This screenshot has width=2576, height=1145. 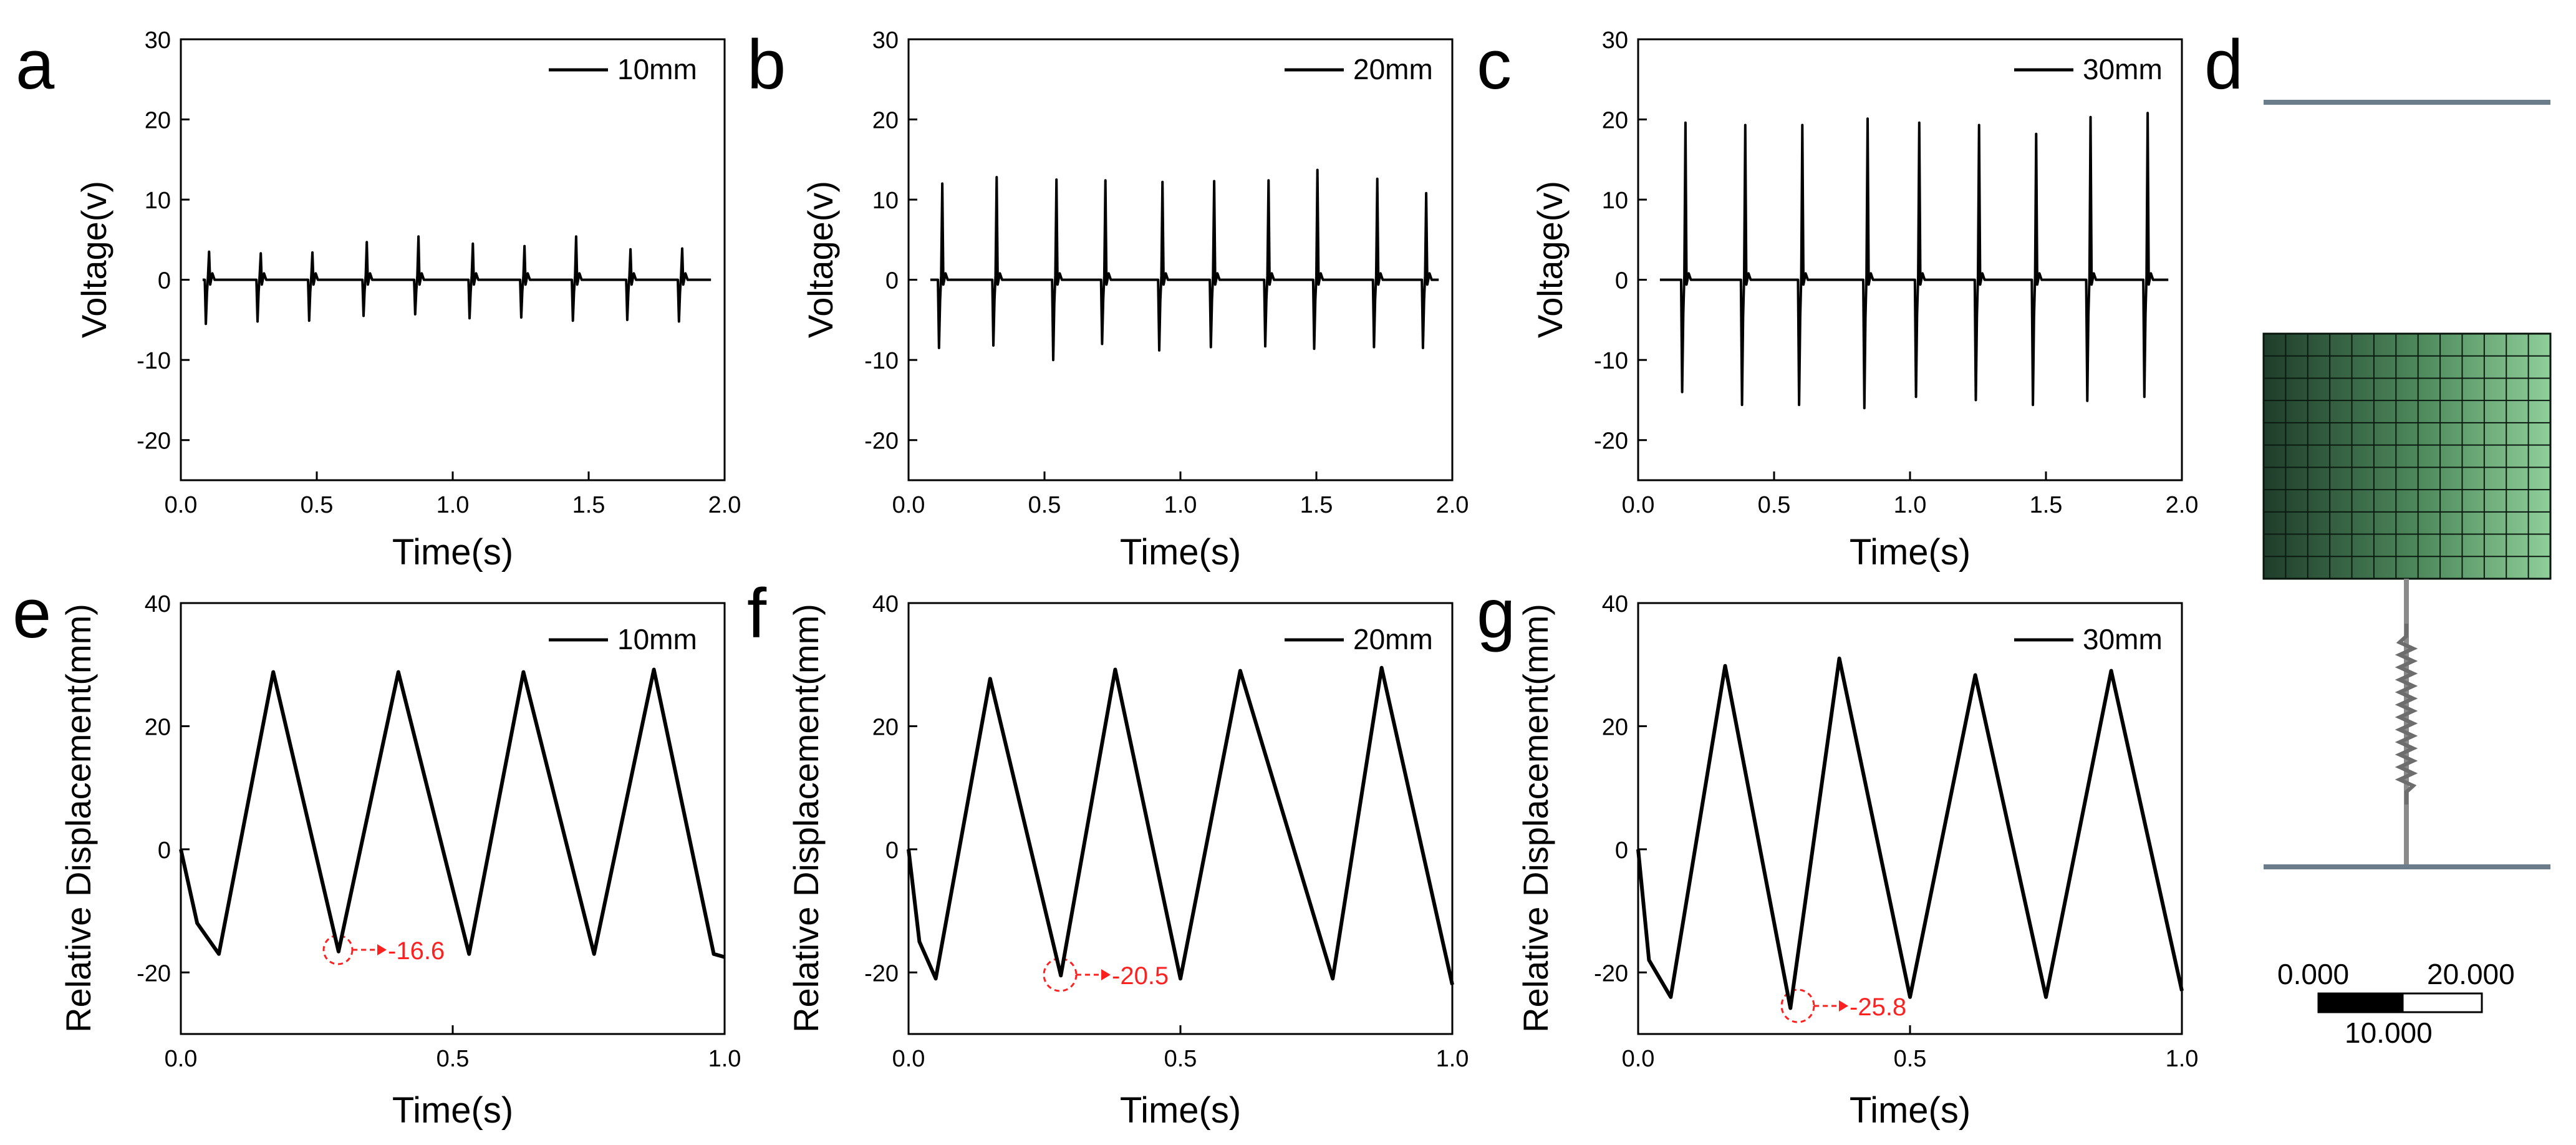 What do you see at coordinates (2406, 714) in the screenshot?
I see `spring-coil` at bounding box center [2406, 714].